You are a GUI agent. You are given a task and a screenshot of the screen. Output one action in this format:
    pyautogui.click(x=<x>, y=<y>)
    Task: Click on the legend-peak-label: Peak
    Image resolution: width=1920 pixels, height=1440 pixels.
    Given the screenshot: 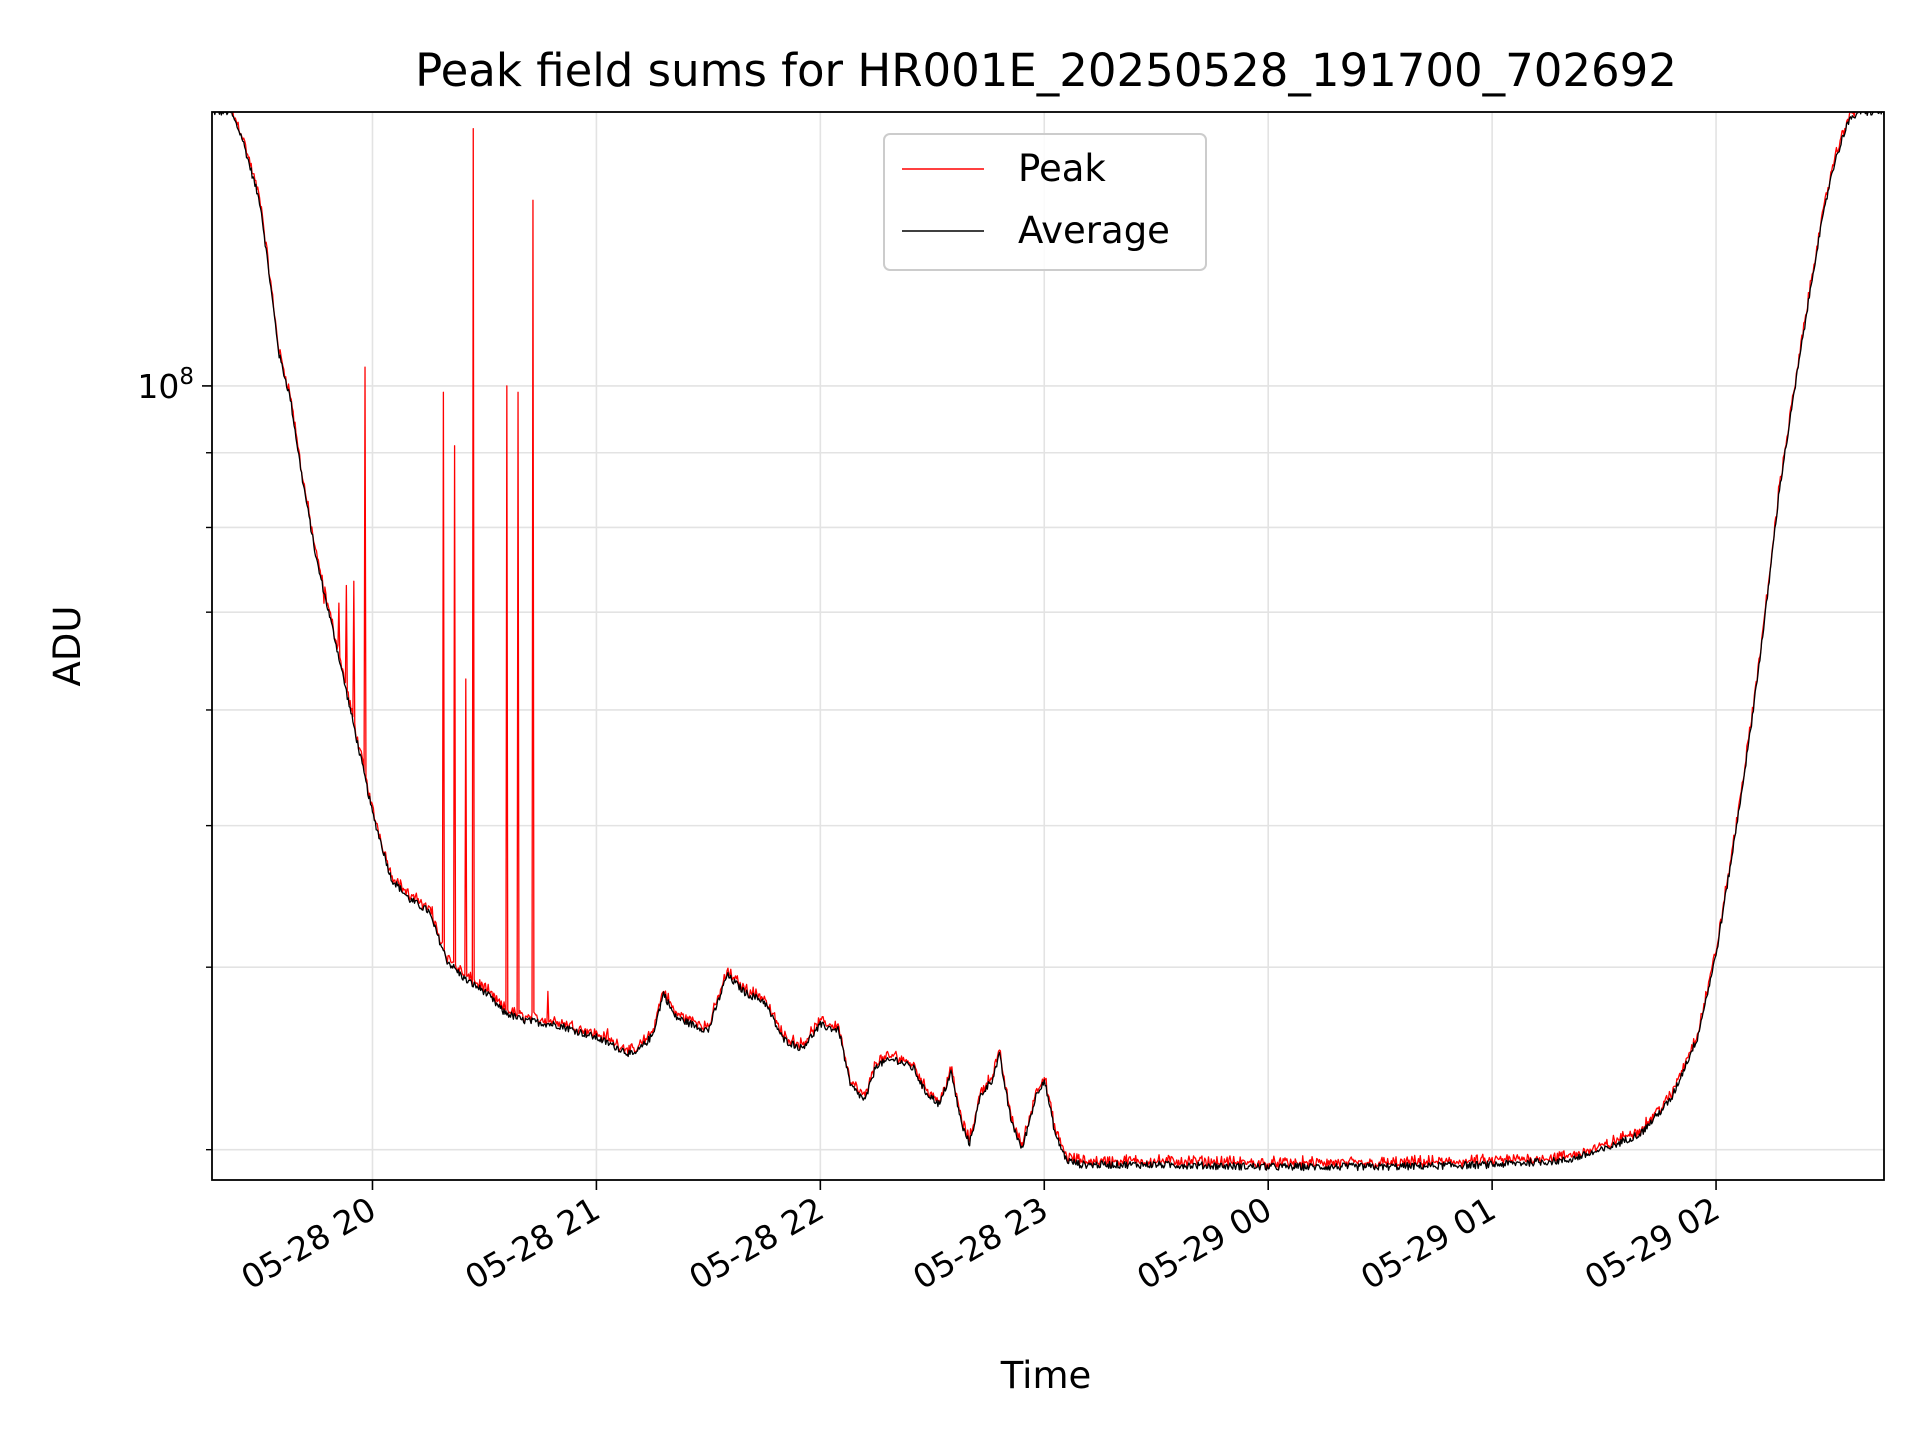 What is the action you would take?
    pyautogui.click(x=1062, y=168)
    